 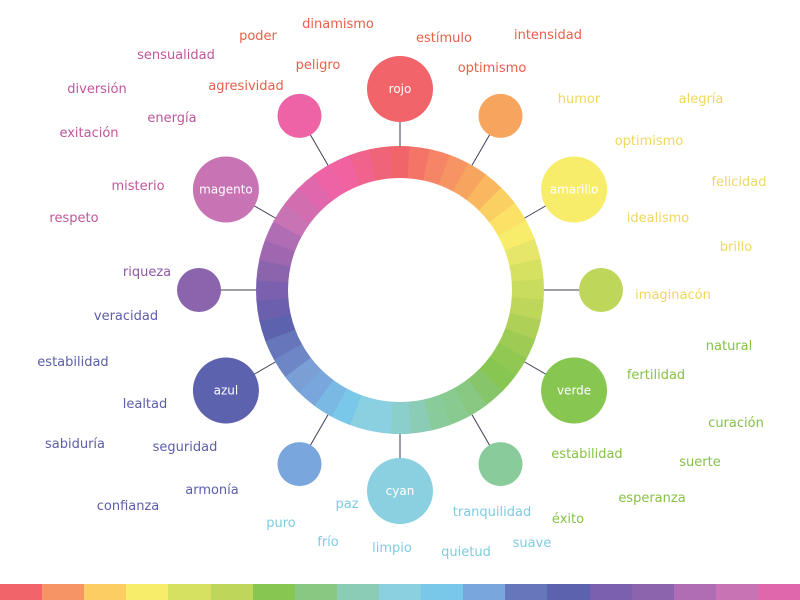 I want to click on word-felicidad: felicidad, so click(x=739, y=182).